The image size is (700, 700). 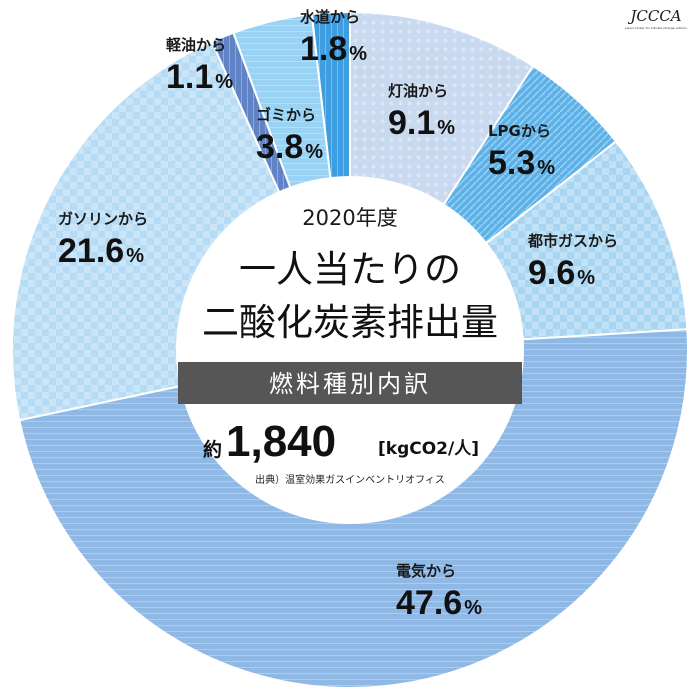 What do you see at coordinates (561, 273) in the screenshot?
I see `slice-value-3: 9.6%` at bounding box center [561, 273].